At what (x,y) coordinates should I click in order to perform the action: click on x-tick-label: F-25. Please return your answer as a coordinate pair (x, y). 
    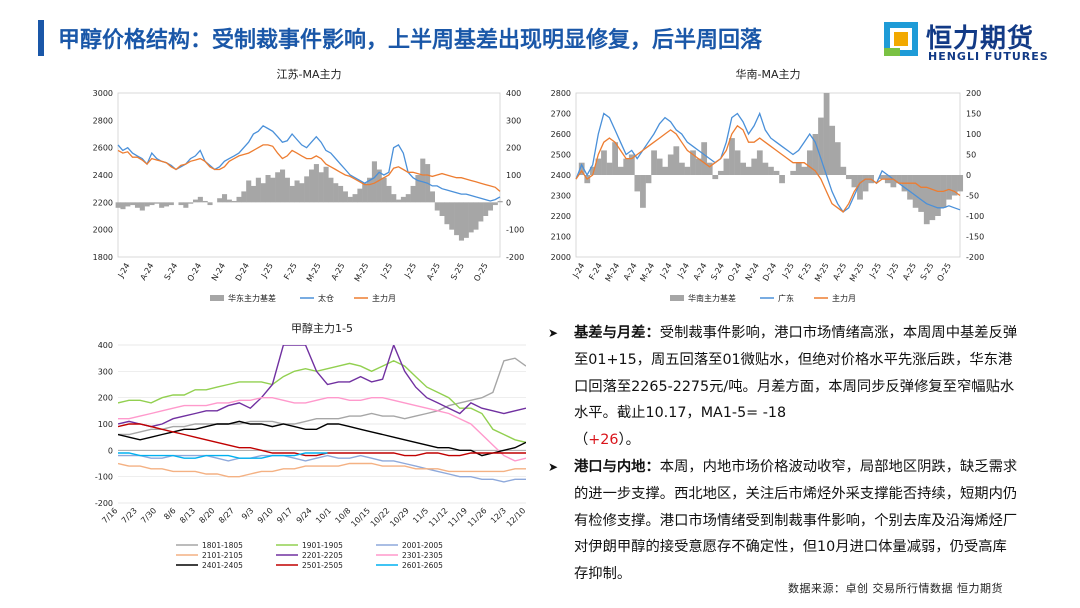
    Looking at the image, I should click on (290, 272).